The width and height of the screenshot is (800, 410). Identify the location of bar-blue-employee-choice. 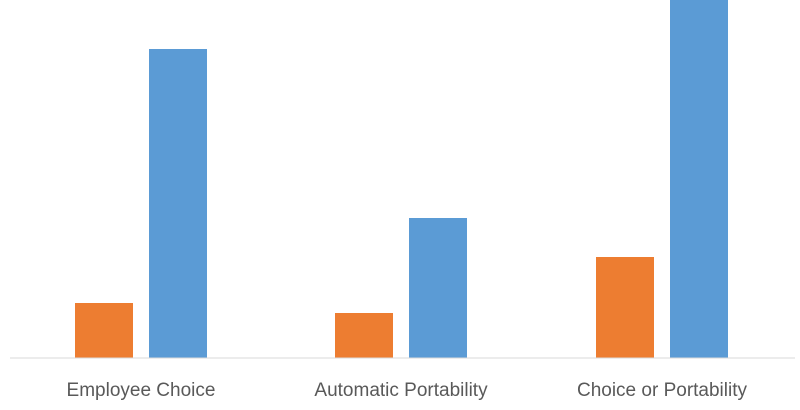
(178, 203).